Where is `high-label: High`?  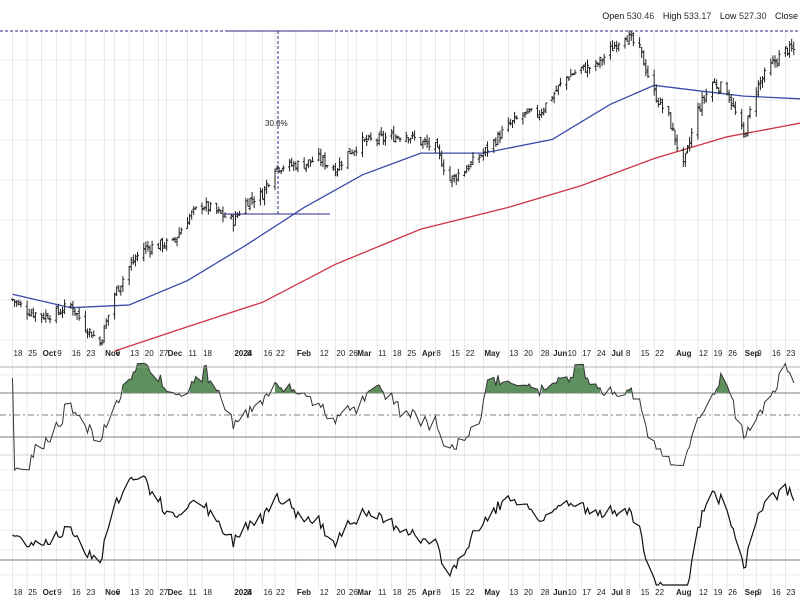
high-label: High is located at coordinates (672, 16).